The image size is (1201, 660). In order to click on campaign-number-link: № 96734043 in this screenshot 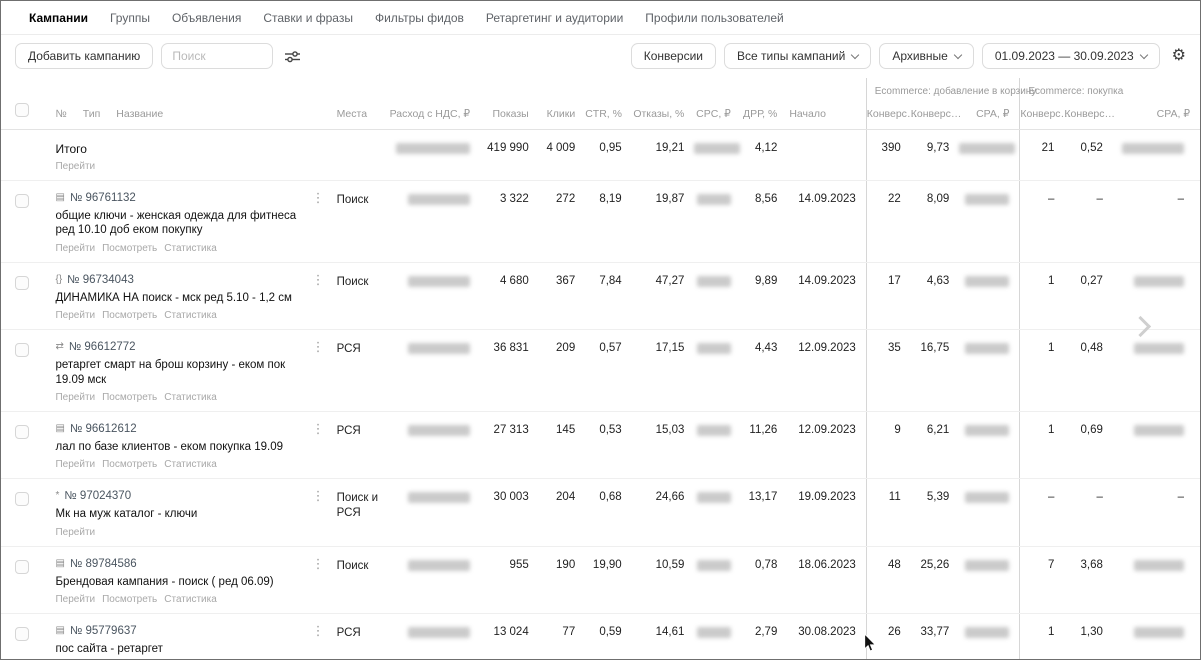, I will do `click(100, 279)`.